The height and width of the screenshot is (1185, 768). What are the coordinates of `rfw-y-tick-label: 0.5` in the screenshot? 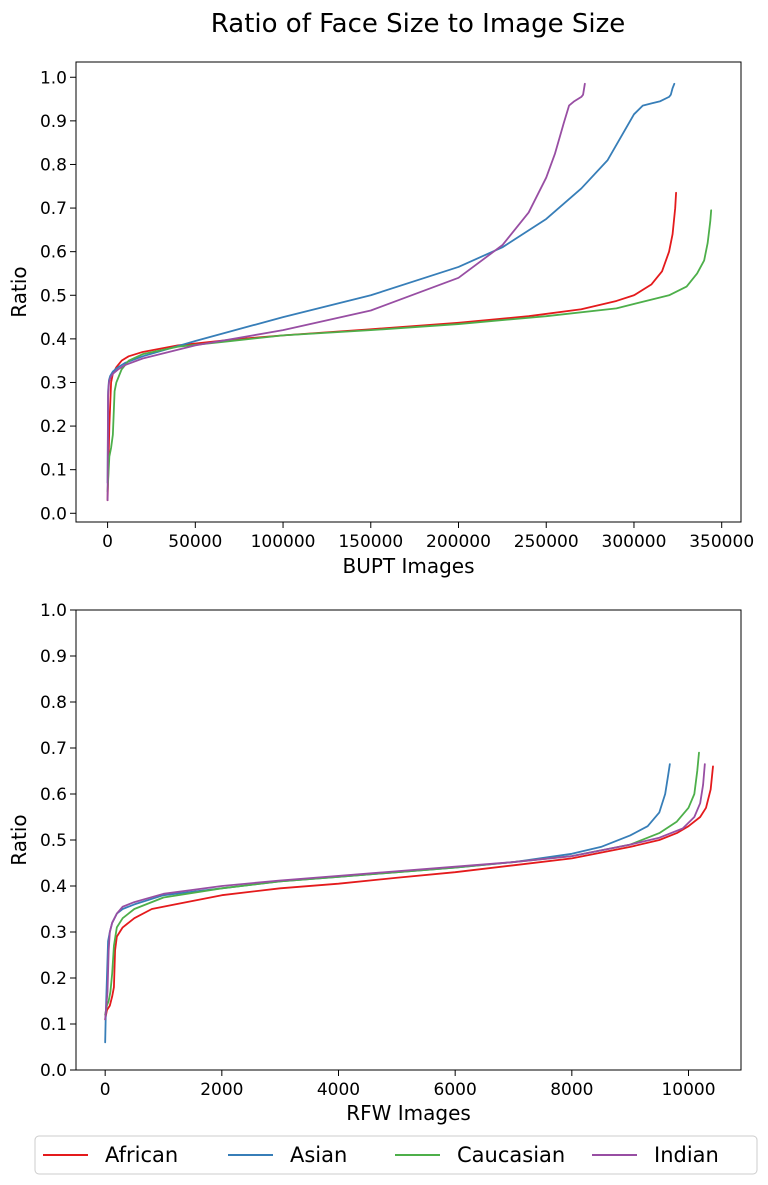 It's located at (53, 841).